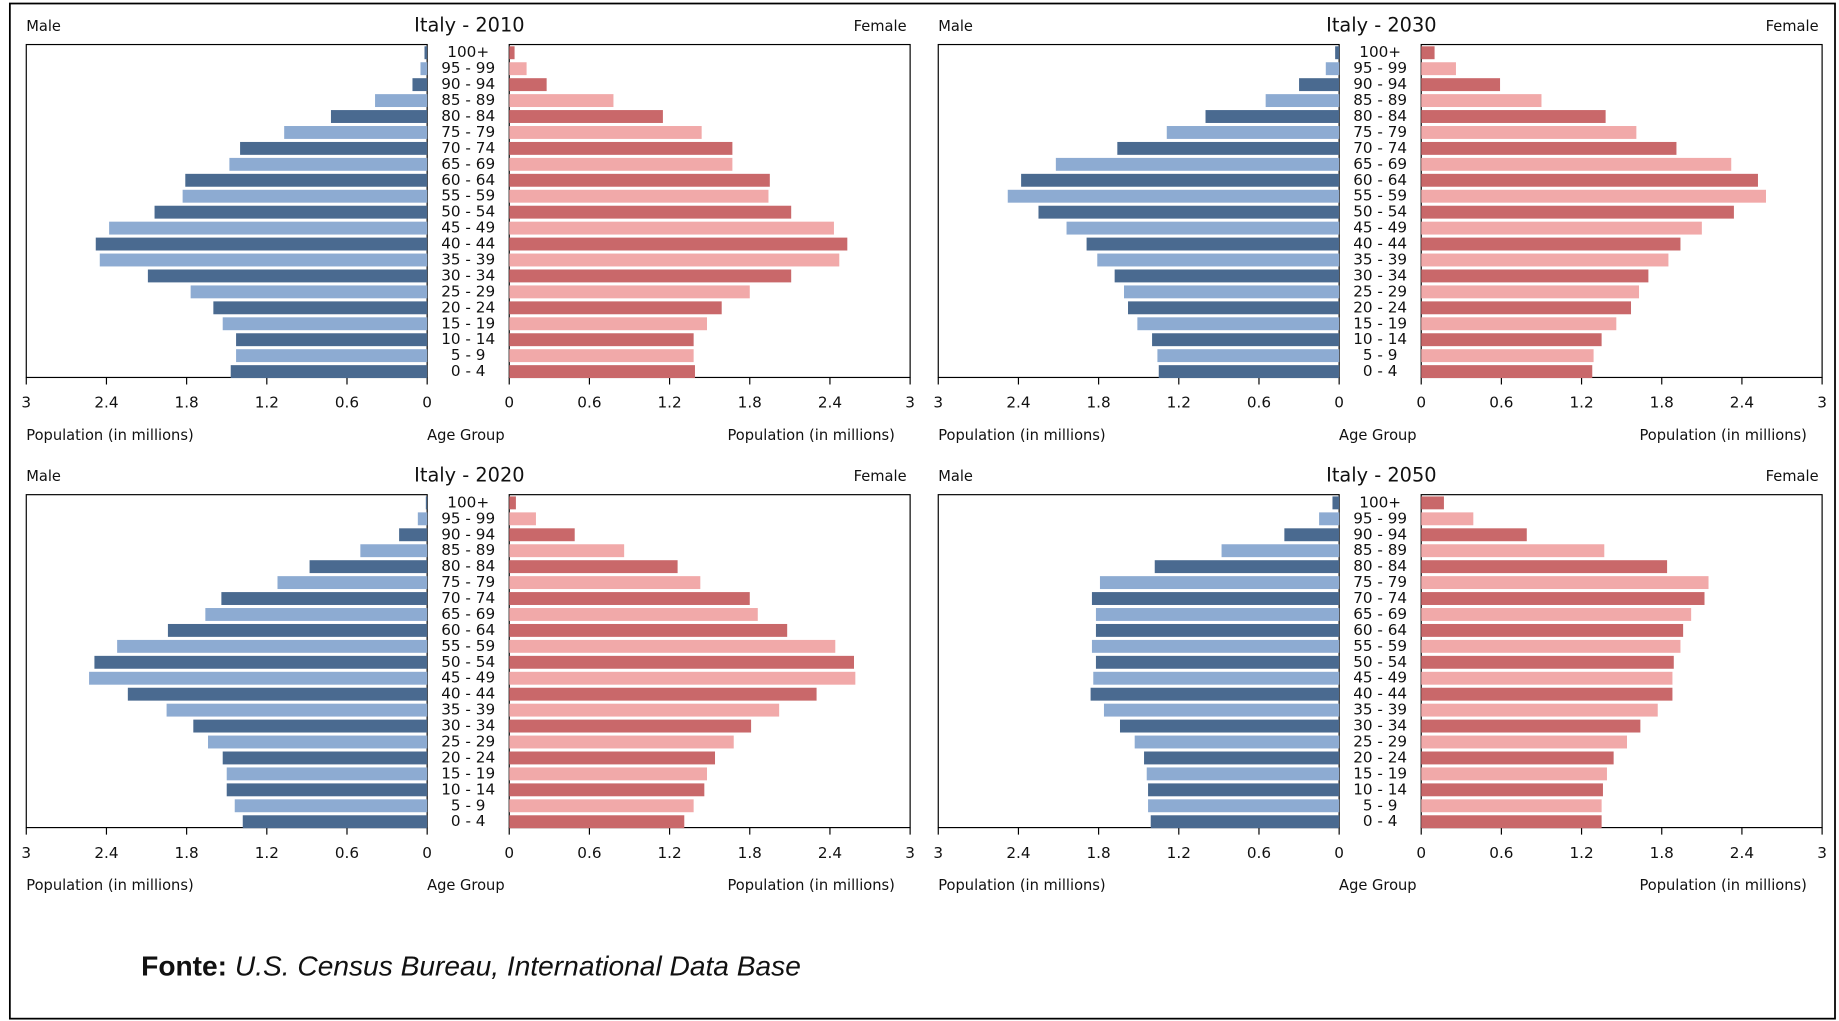 The image size is (1839, 1021). I want to click on age-label: 55 - 59, so click(1380, 646).